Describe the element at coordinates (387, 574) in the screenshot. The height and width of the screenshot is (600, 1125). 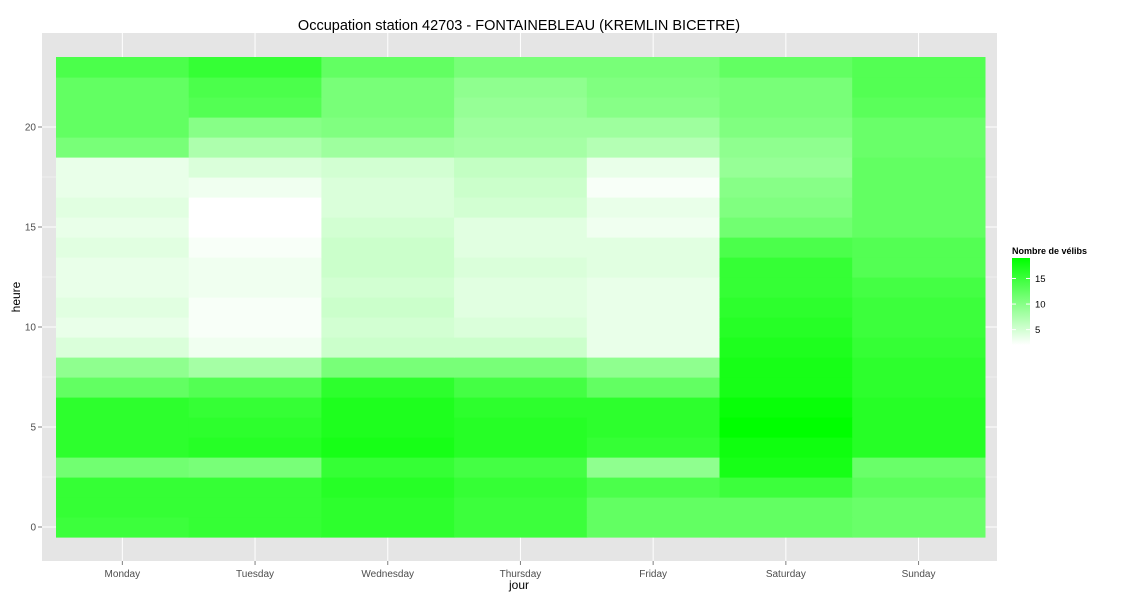
I see `x-tick-label: Wednesday` at that location.